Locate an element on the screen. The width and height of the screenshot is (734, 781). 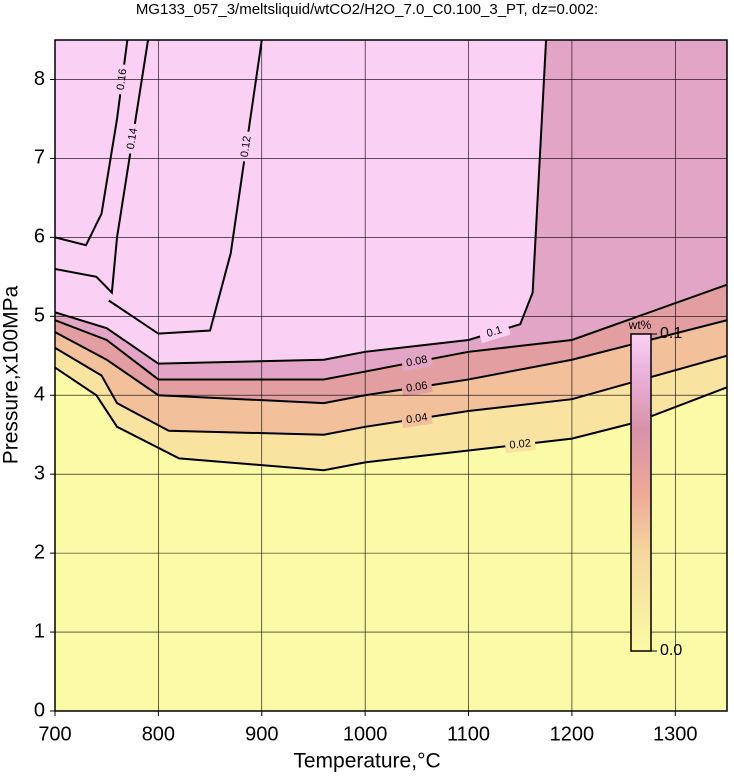
contour-label: 0.12 is located at coordinates (246, 146).